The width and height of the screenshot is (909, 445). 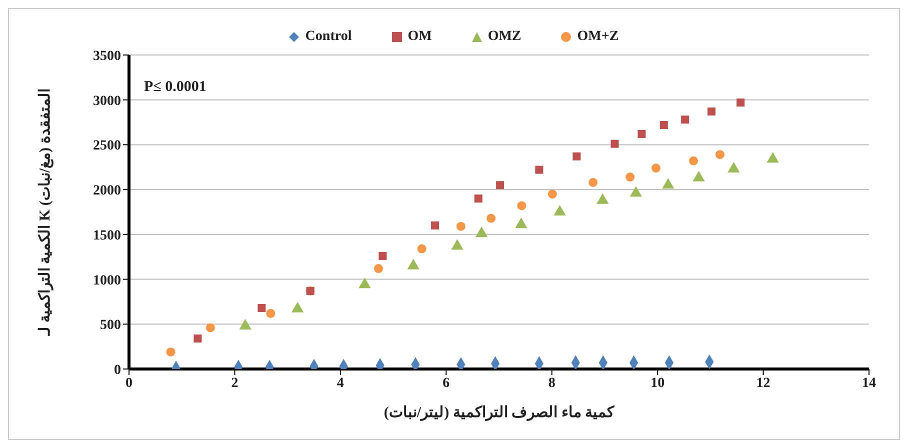 What do you see at coordinates (419, 37) in the screenshot?
I see `legend-label: OM` at bounding box center [419, 37].